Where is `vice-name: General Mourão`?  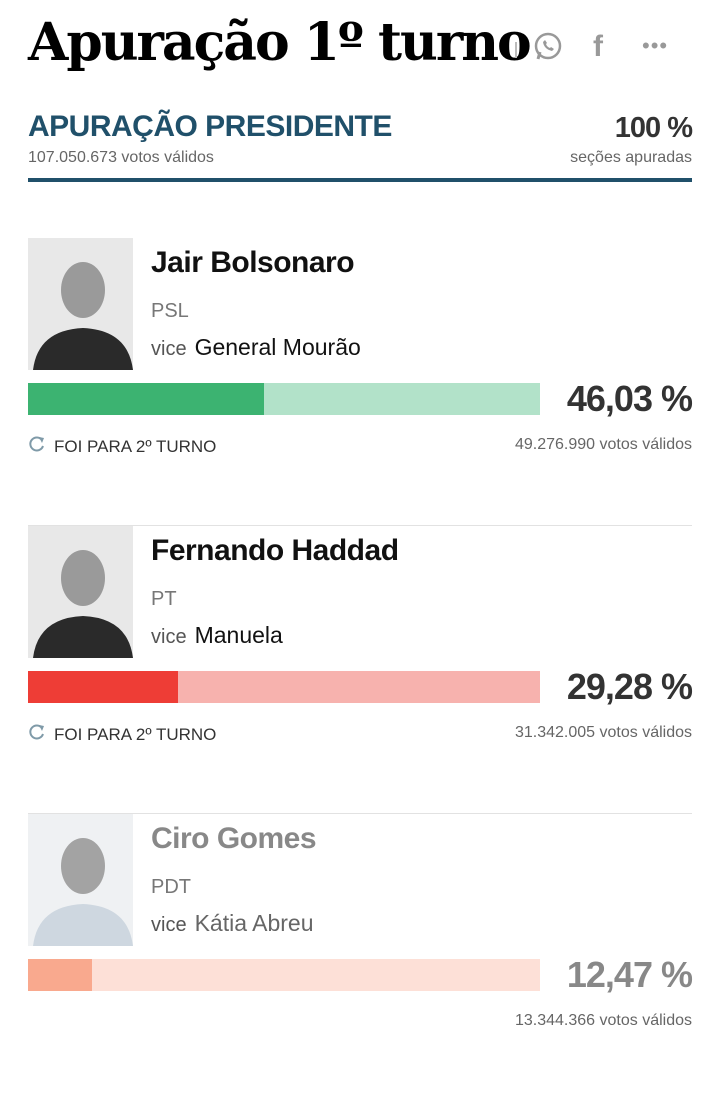 vice-name: General Mourão is located at coordinates (277, 347).